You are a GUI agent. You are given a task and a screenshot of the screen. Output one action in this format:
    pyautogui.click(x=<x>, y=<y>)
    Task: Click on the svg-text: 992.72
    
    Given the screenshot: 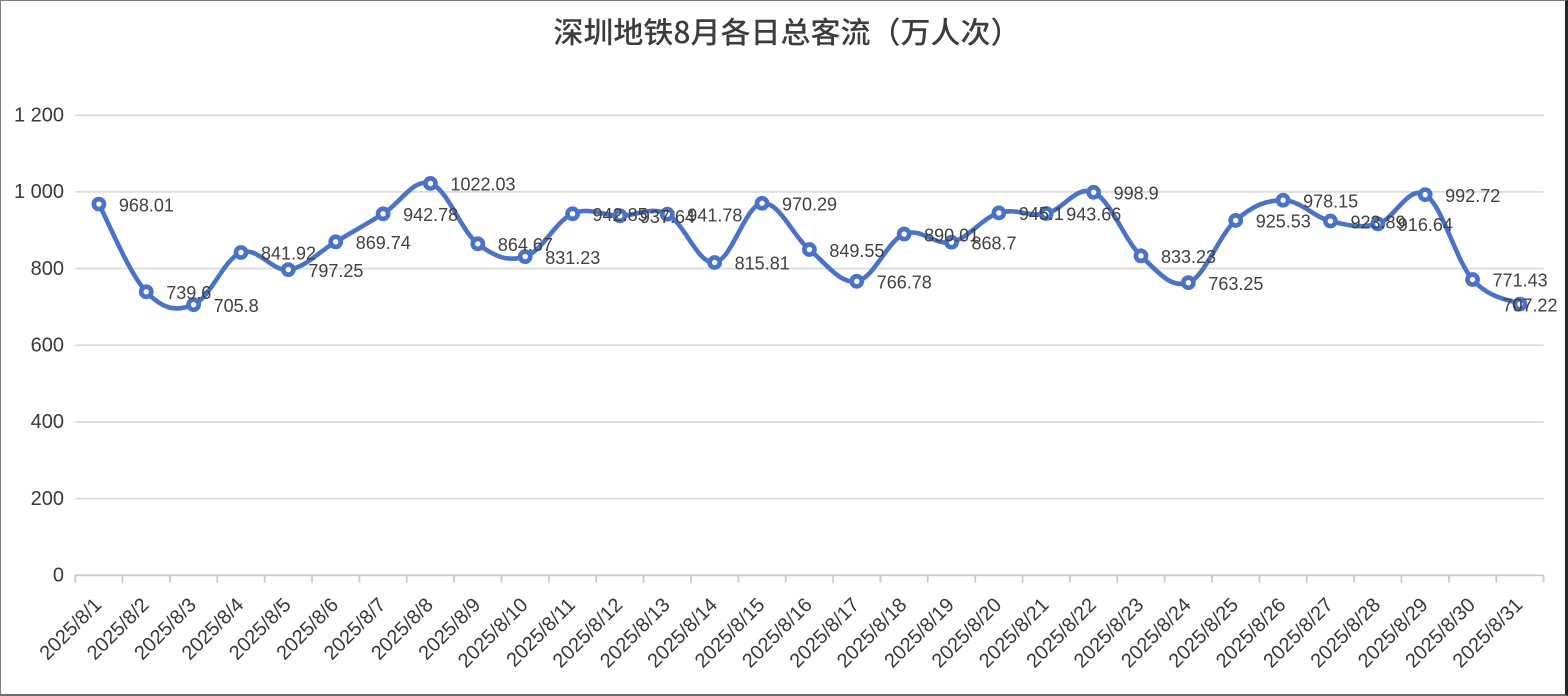 What is the action you would take?
    pyautogui.click(x=1472, y=196)
    